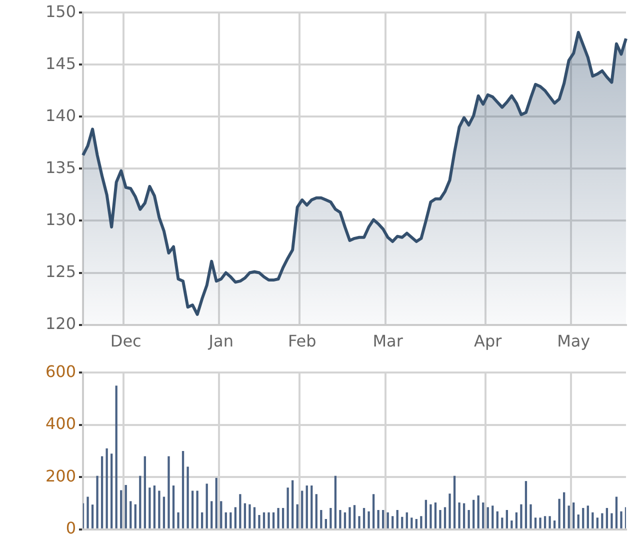 This screenshot has height=542, width=640. I want to click on y-tick-label: 0, so click(71, 528).